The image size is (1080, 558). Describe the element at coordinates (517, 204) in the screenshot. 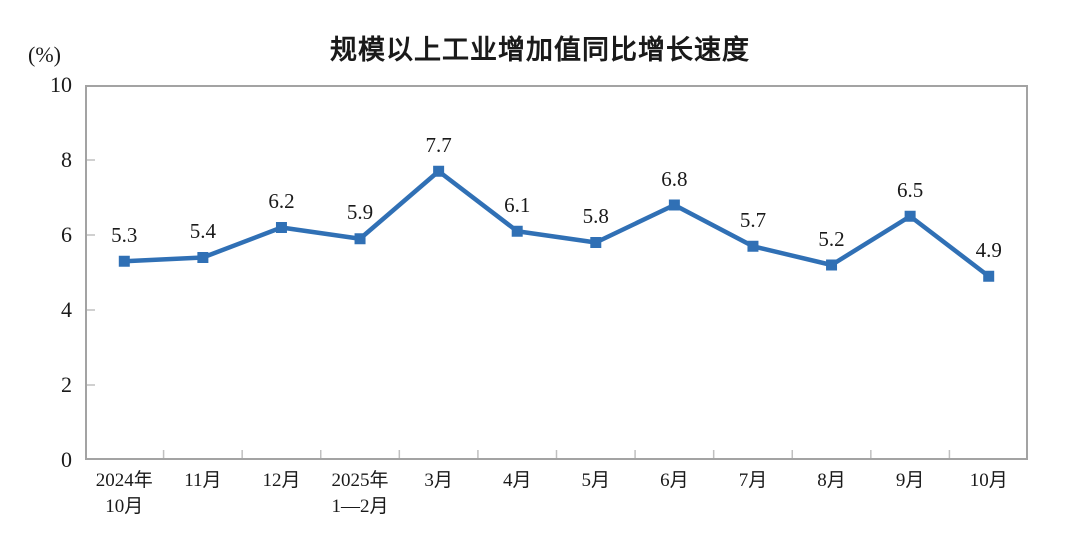

I see `data-point-label: 6.1` at that location.